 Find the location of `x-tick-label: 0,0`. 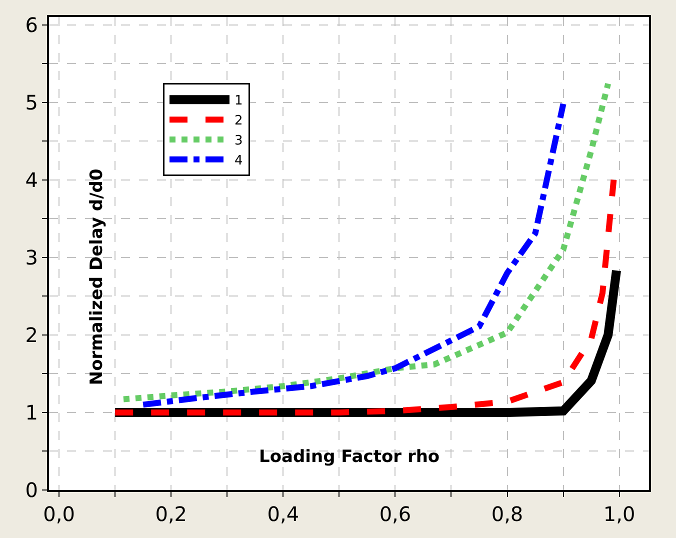

x-tick-label: 0,0 is located at coordinates (59, 514).